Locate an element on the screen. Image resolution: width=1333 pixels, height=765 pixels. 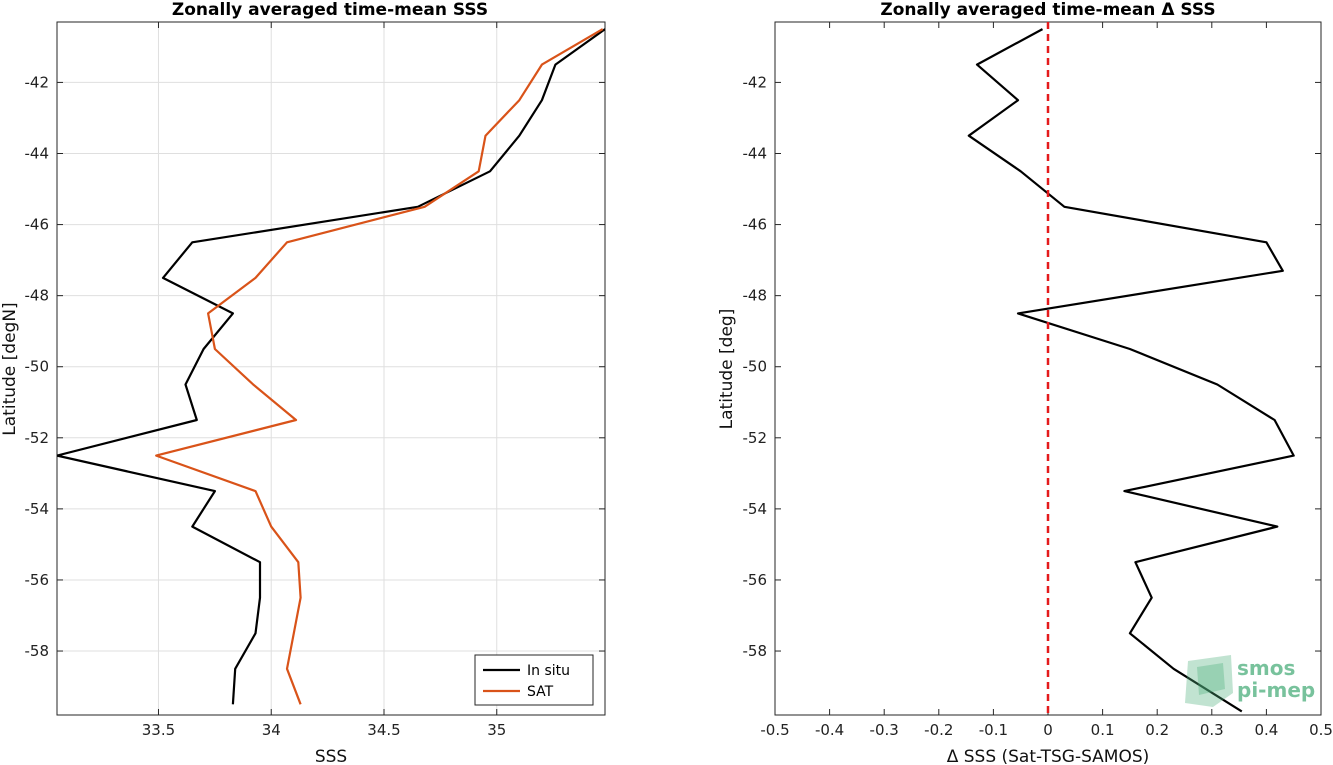
x-tick-label: -0.1 is located at coordinates (993, 730).